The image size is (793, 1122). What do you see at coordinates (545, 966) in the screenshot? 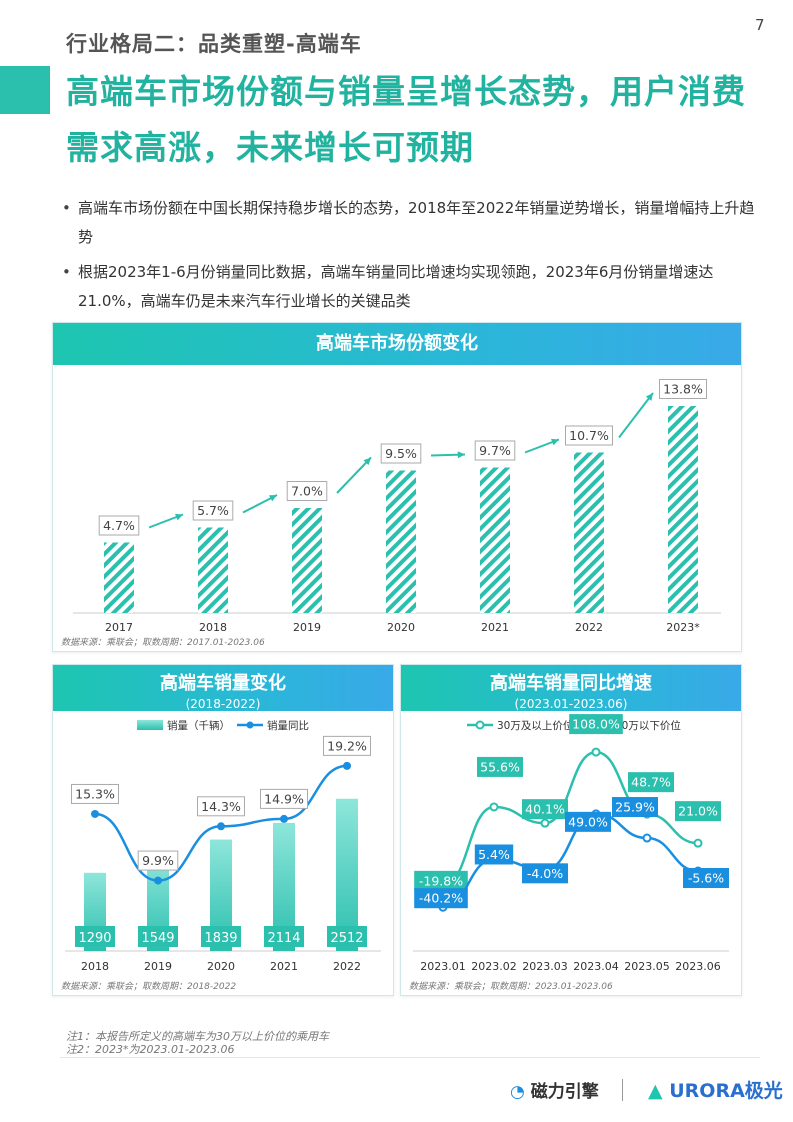
I see `growth-x-label: 2023.03` at bounding box center [545, 966].